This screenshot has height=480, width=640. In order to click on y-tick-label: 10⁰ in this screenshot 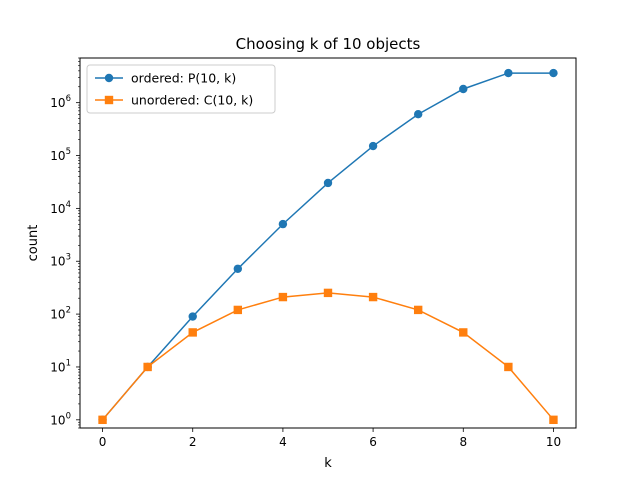, I will do `click(60, 419)`.